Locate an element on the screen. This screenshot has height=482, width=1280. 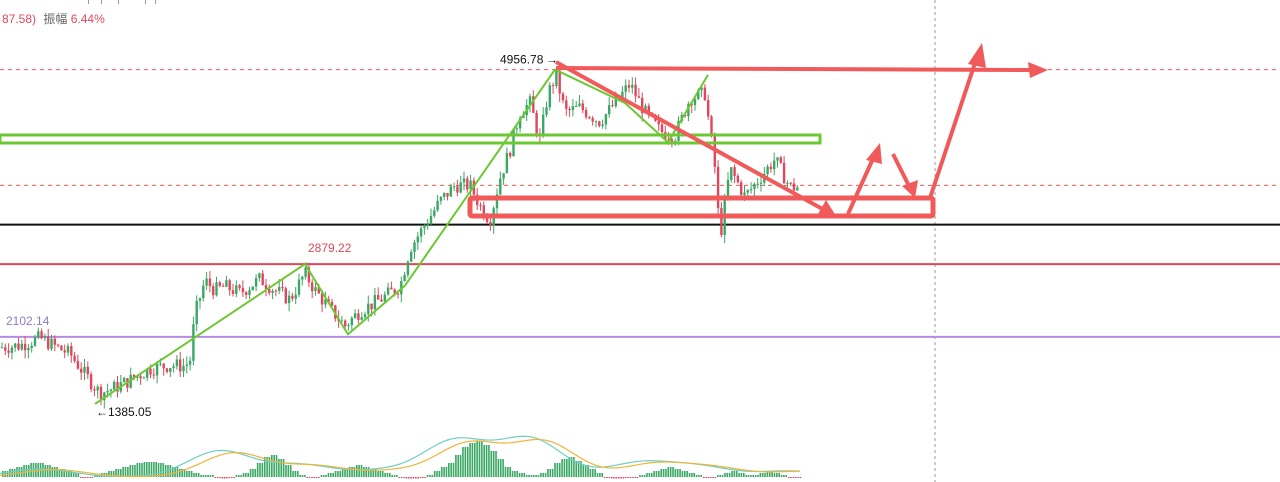
top-tick-strip is located at coordinates (80, 2).